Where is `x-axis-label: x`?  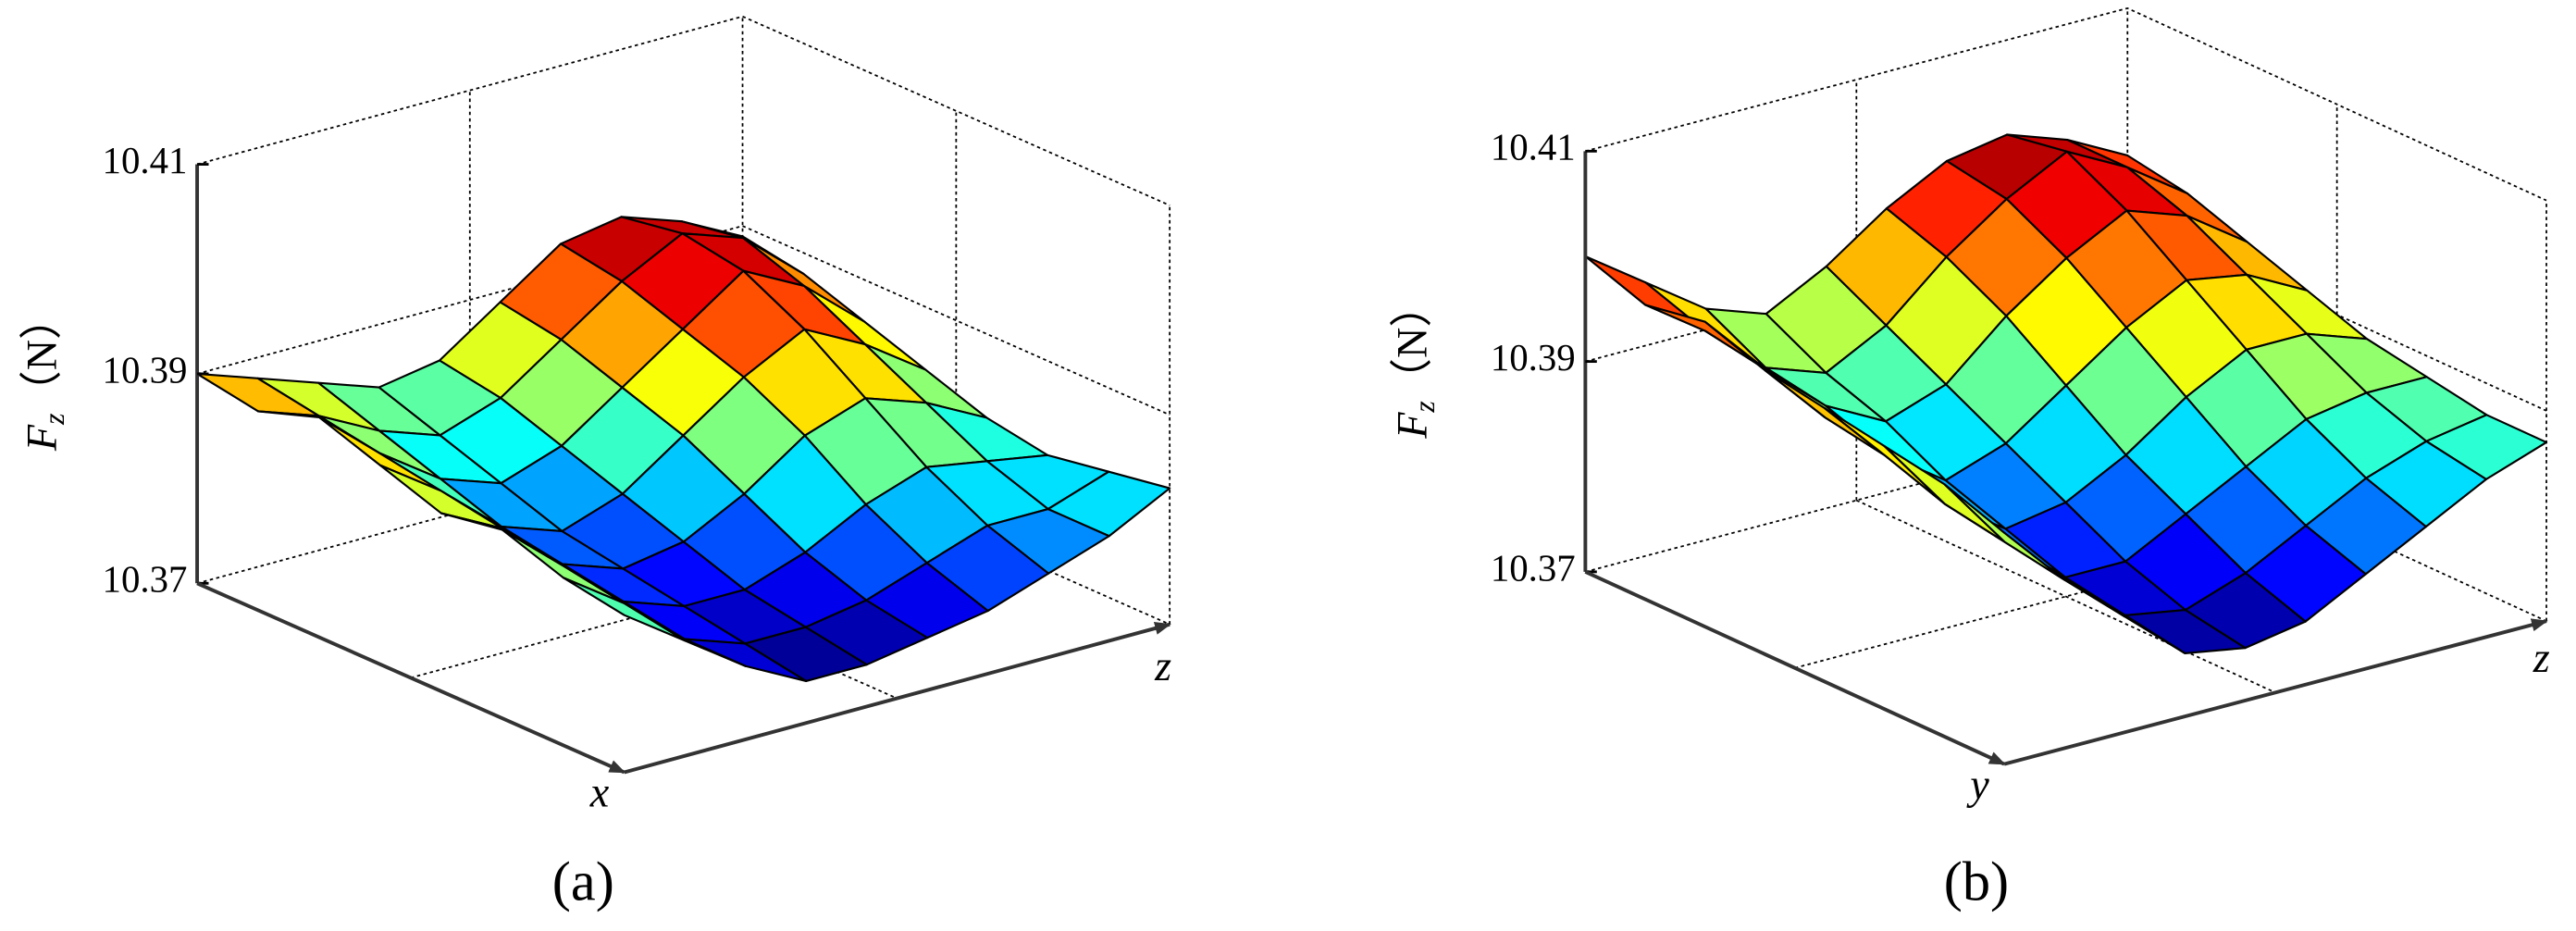
x-axis-label: x is located at coordinates (600, 792).